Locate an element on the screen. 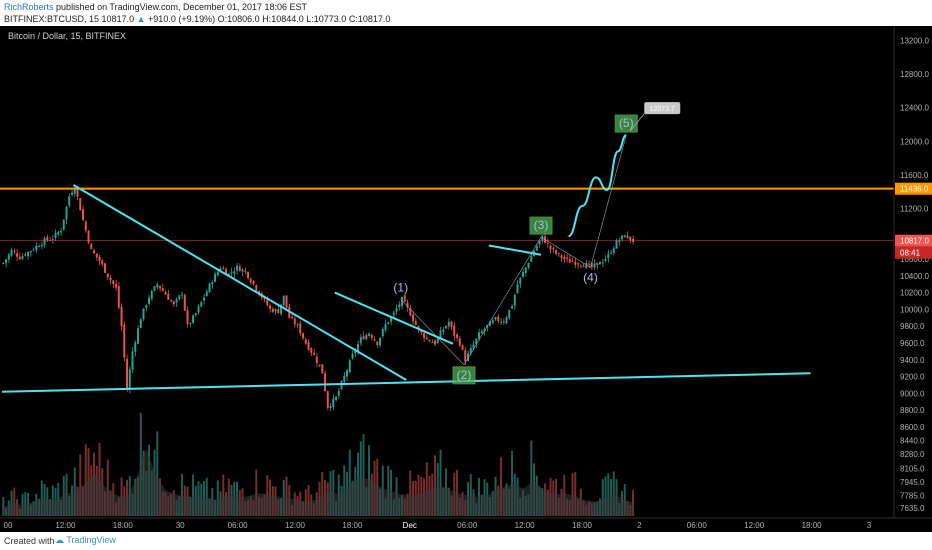 This screenshot has height=550, width=932. cloud-icon: ☁ is located at coordinates (59, 540).